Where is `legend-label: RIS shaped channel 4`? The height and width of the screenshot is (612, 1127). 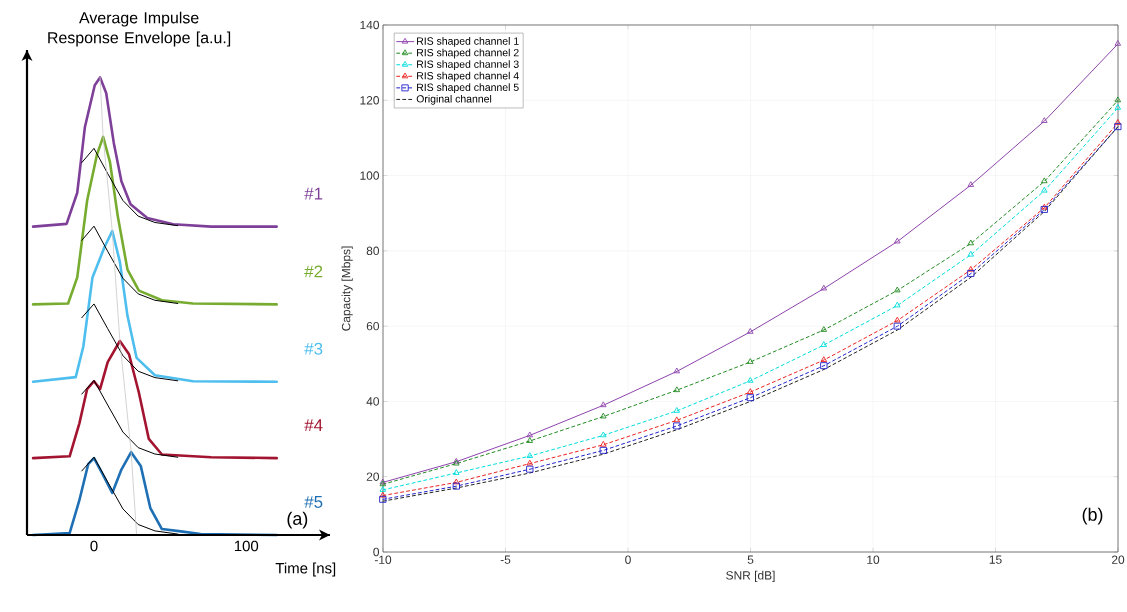
legend-label: RIS shaped channel 4 is located at coordinates (468, 76).